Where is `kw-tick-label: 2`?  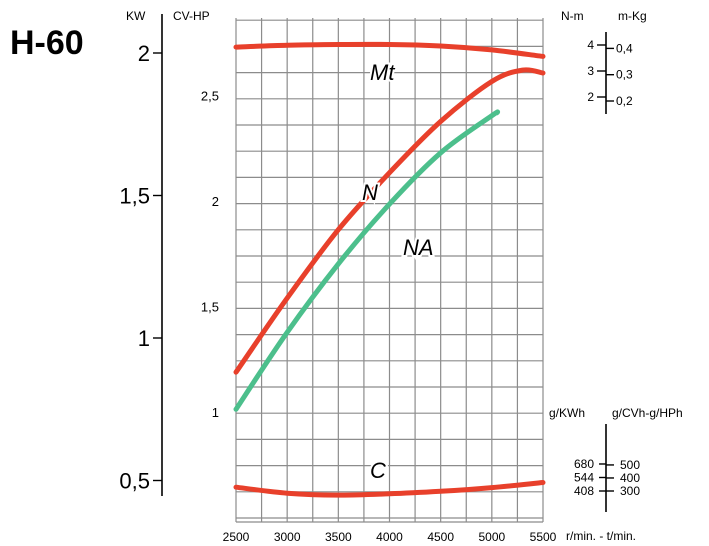
kw-tick-label: 2 is located at coordinates (144, 53).